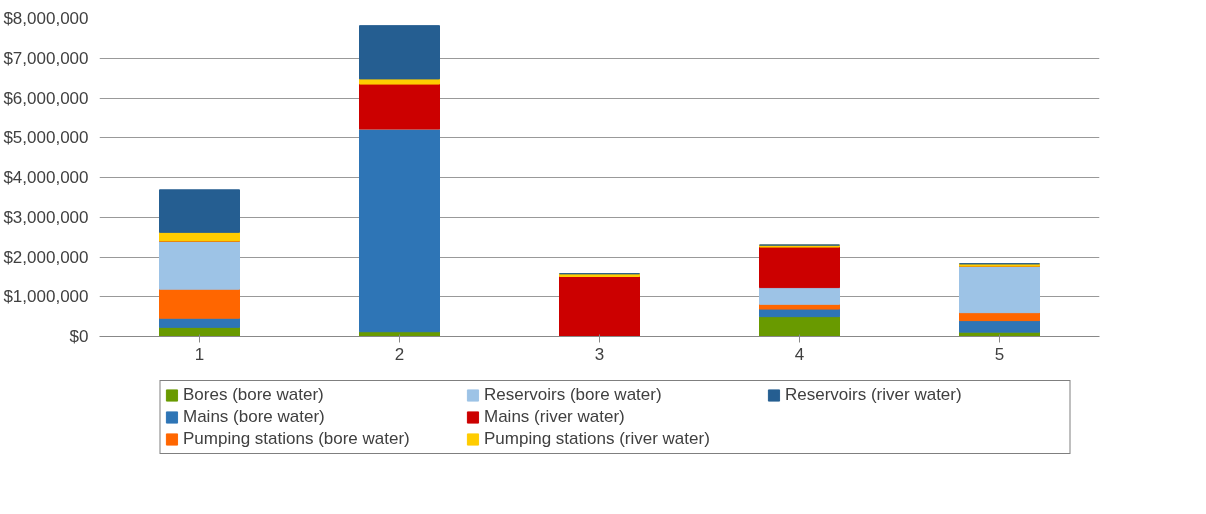  I want to click on legend-label: Mains (river water), so click(555, 417).